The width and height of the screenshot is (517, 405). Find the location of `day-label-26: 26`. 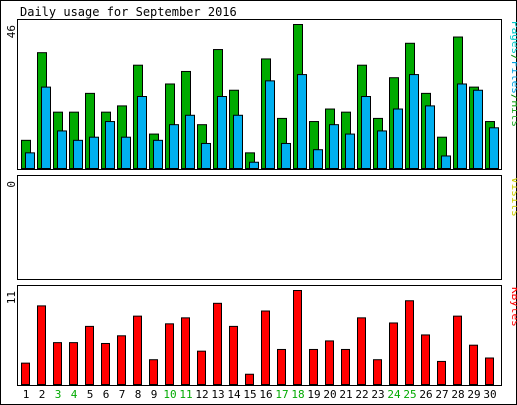

day-label-26: 26 is located at coordinates (425, 394).